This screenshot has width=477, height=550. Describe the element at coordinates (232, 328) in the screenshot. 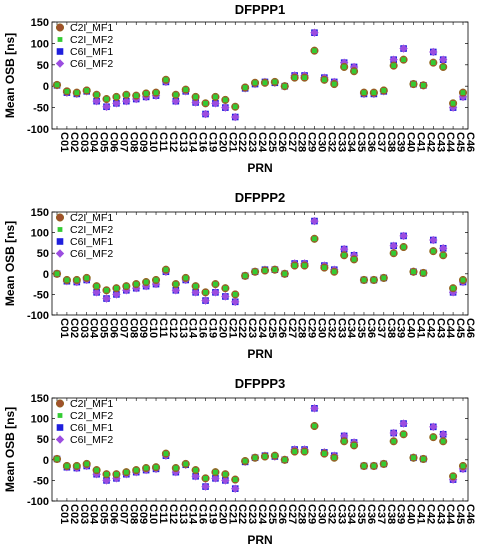

I see `x-tick-label: C21` at that location.